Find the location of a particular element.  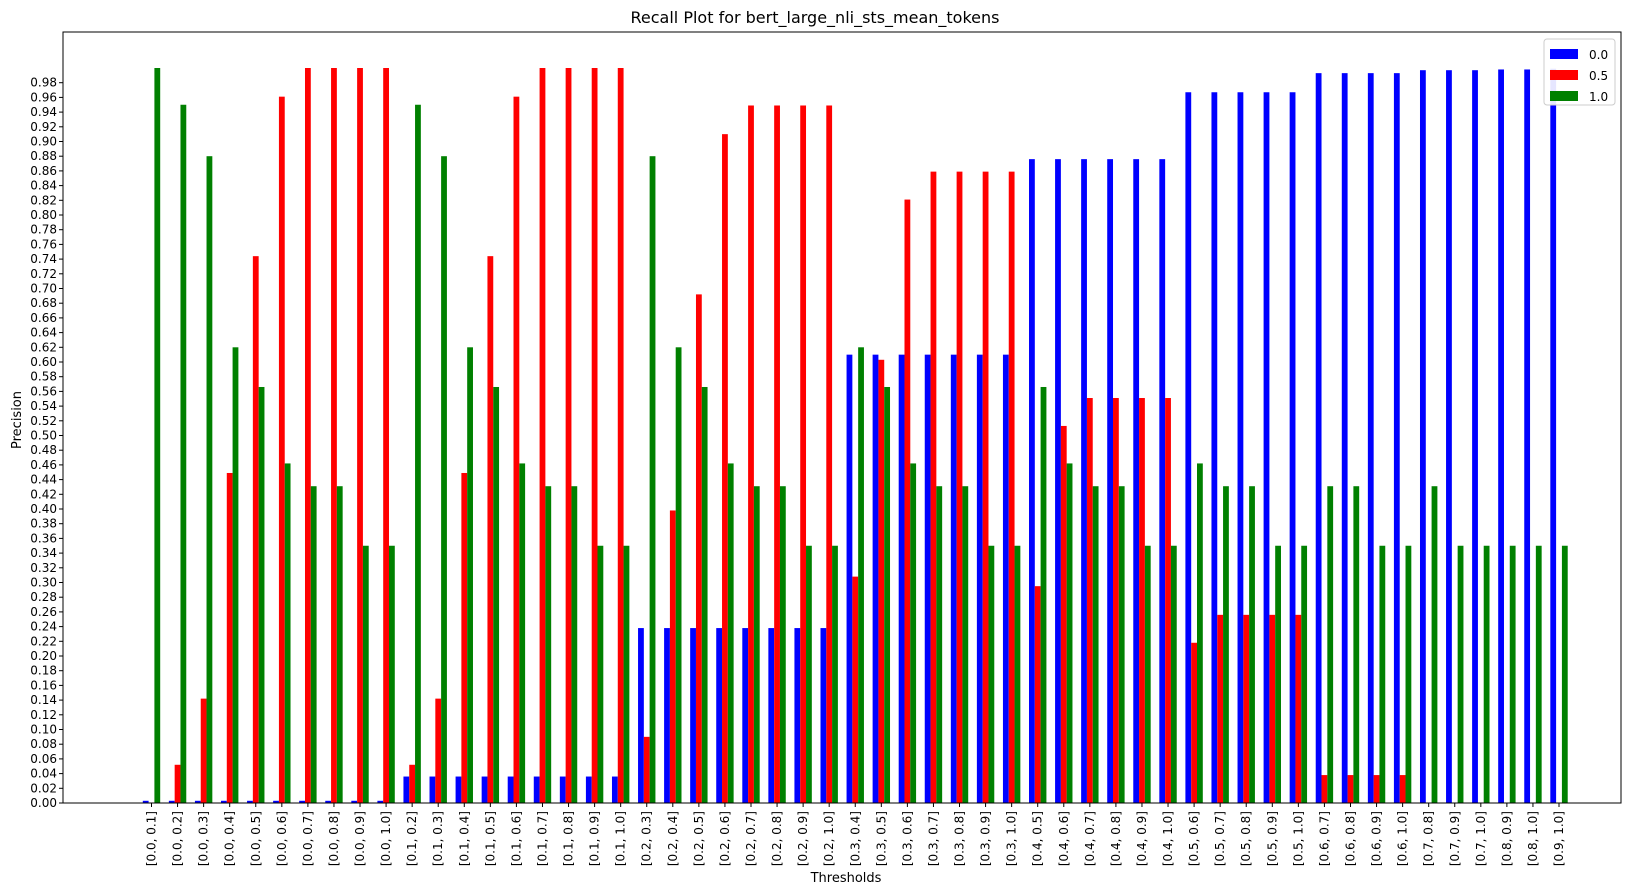

y-tick-label: 0.16 is located at coordinates (43, 685).